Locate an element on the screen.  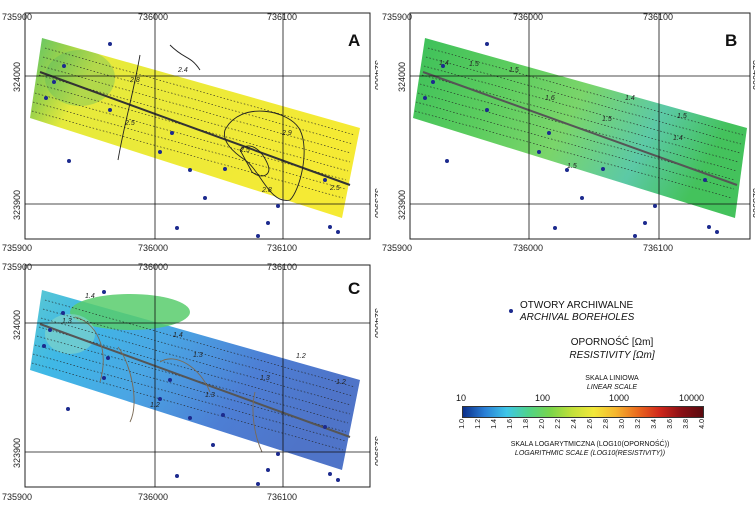
log-tick-label: 2.0 is located at coordinates (542, 424).